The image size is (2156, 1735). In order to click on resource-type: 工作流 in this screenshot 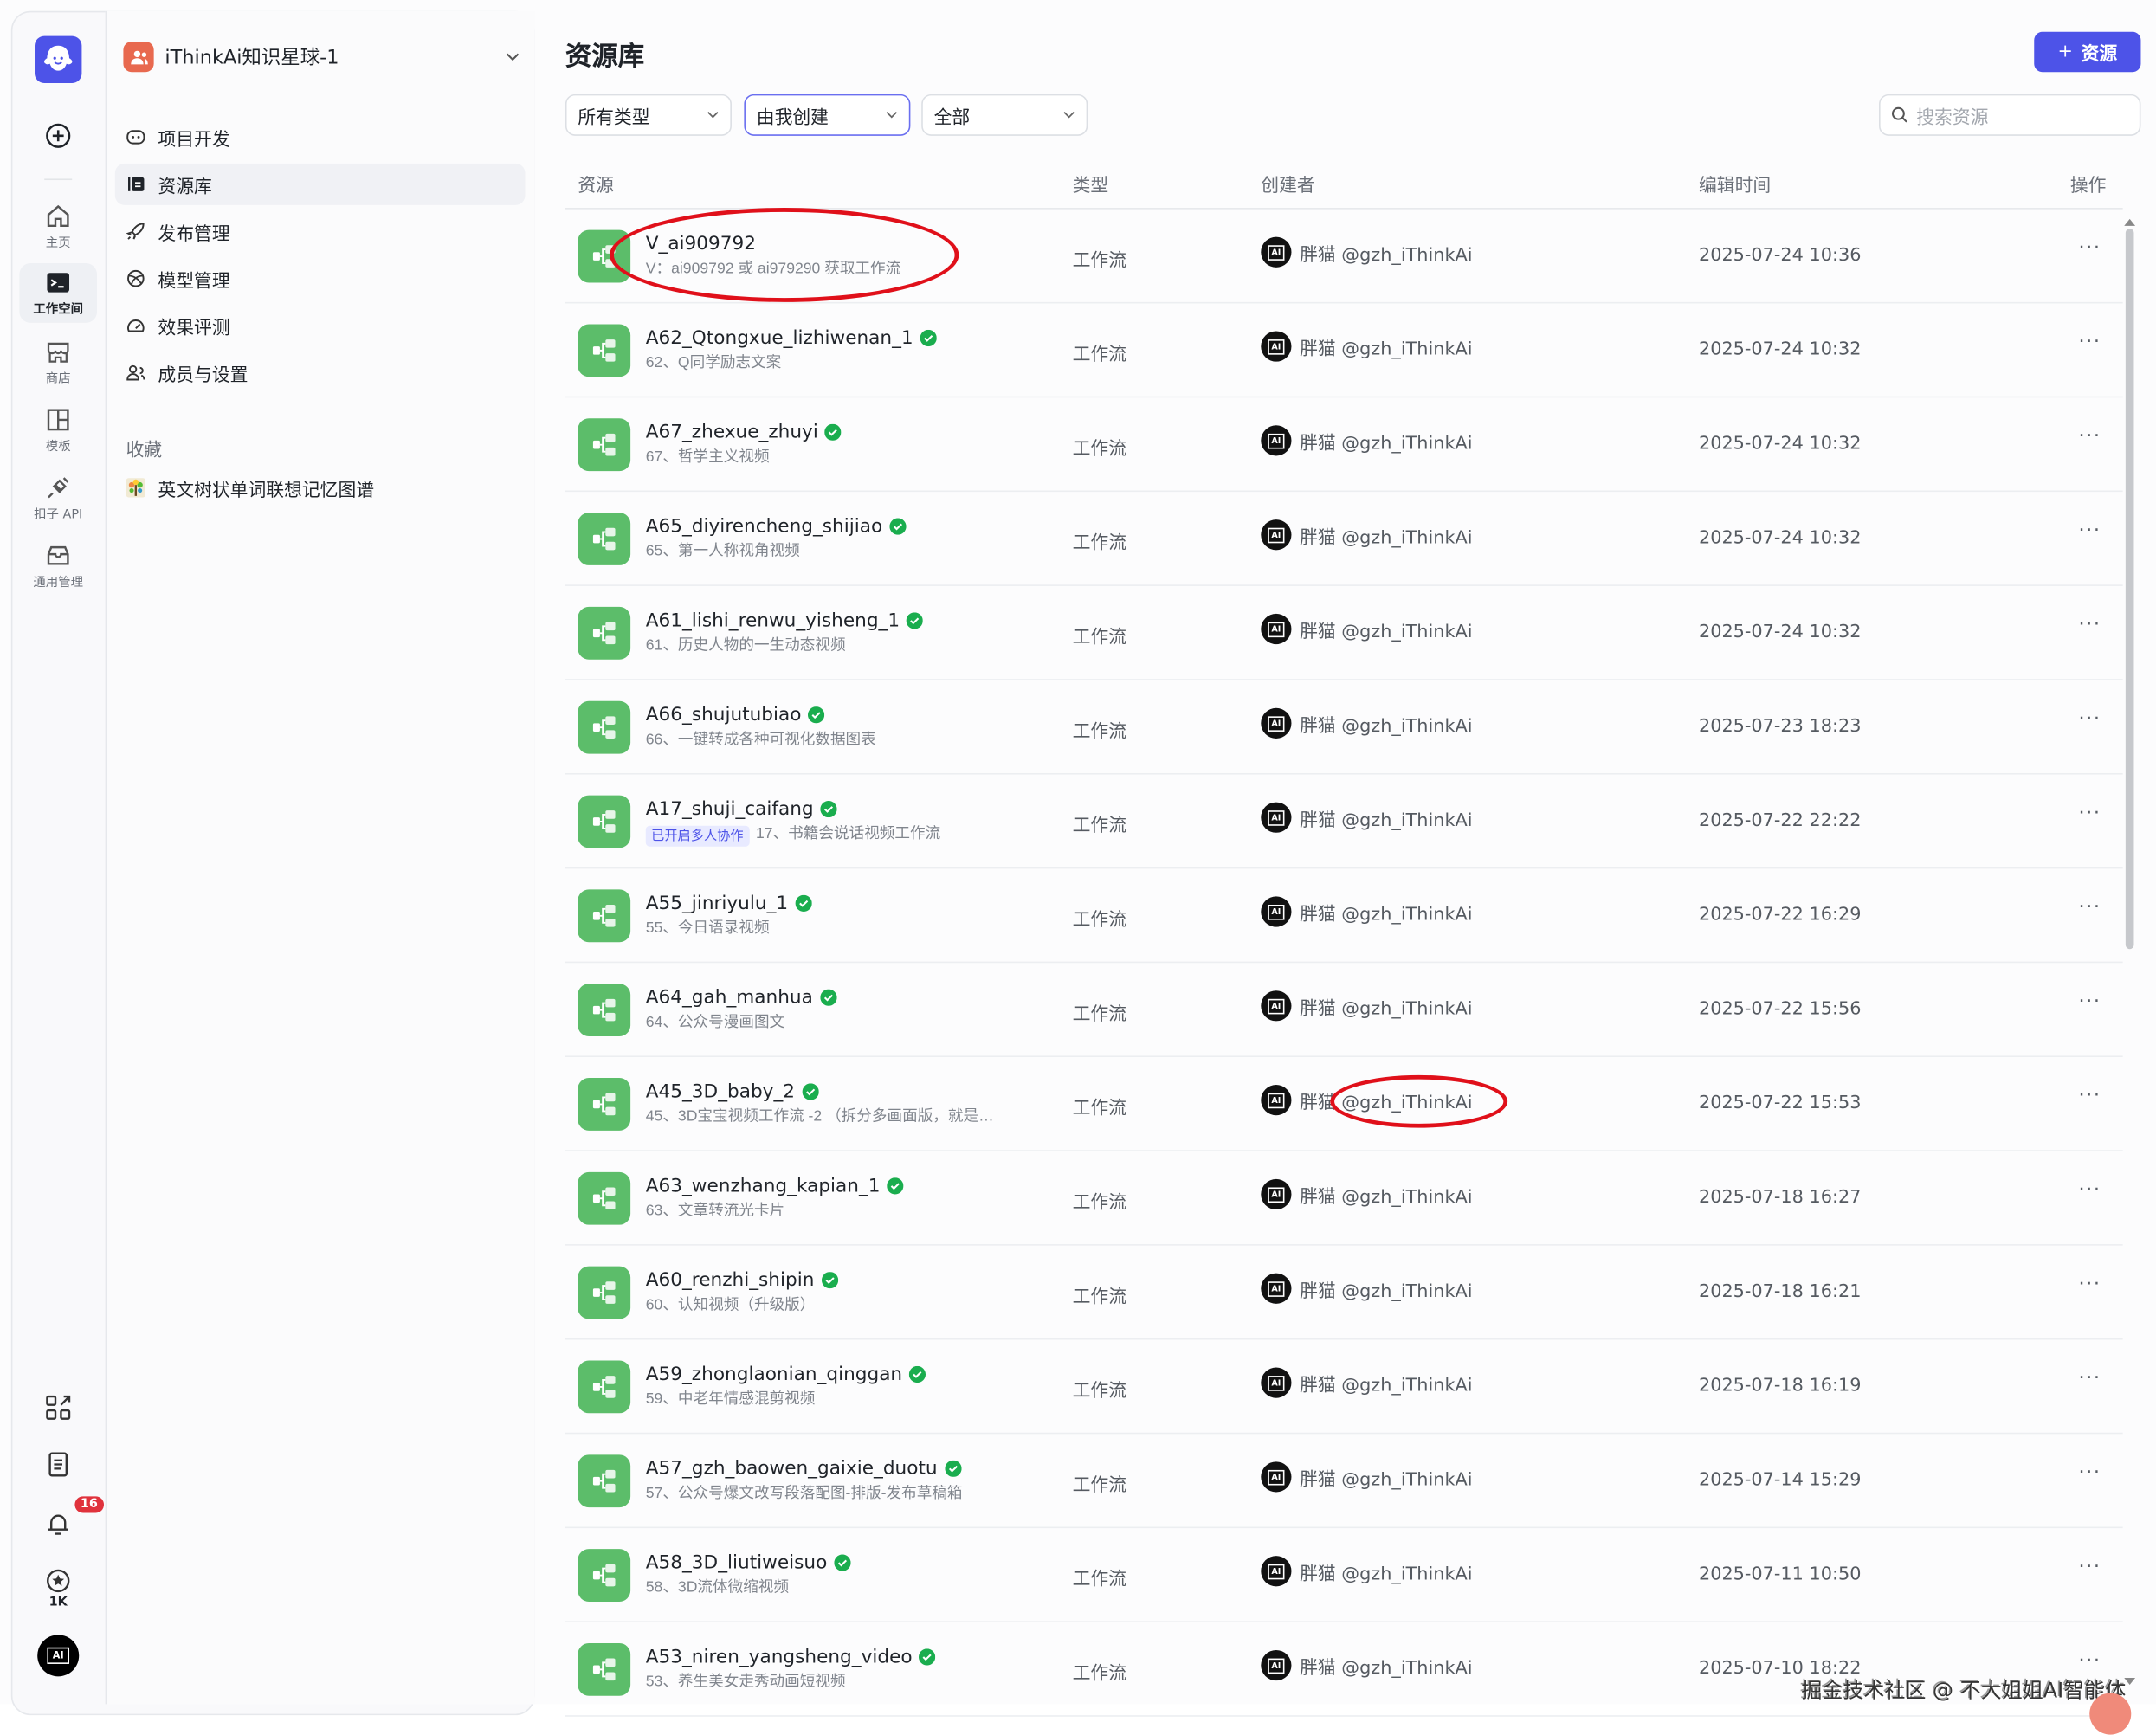, I will do `click(1099, 921)`.